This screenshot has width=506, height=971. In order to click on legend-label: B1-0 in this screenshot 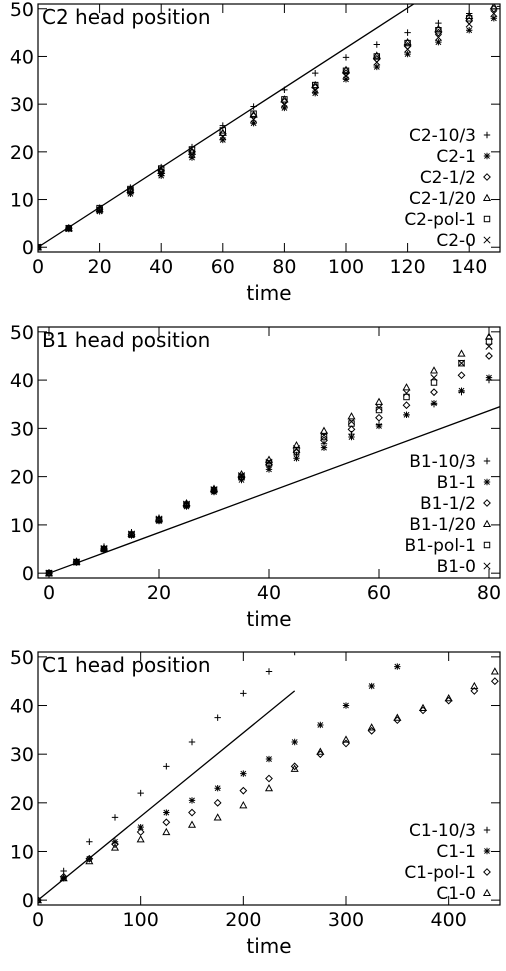, I will do `click(456, 567)`.